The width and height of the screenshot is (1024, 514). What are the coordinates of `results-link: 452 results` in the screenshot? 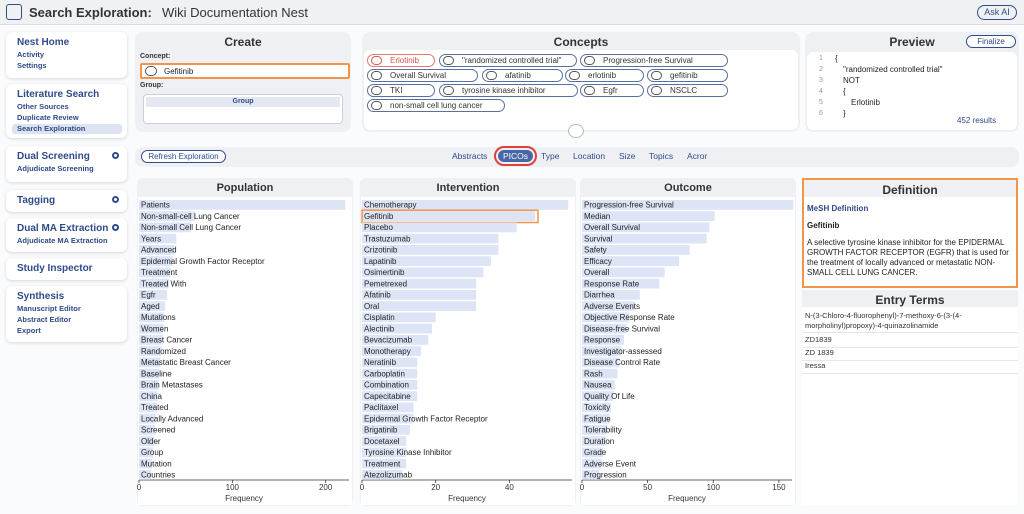 It's located at (977, 120).